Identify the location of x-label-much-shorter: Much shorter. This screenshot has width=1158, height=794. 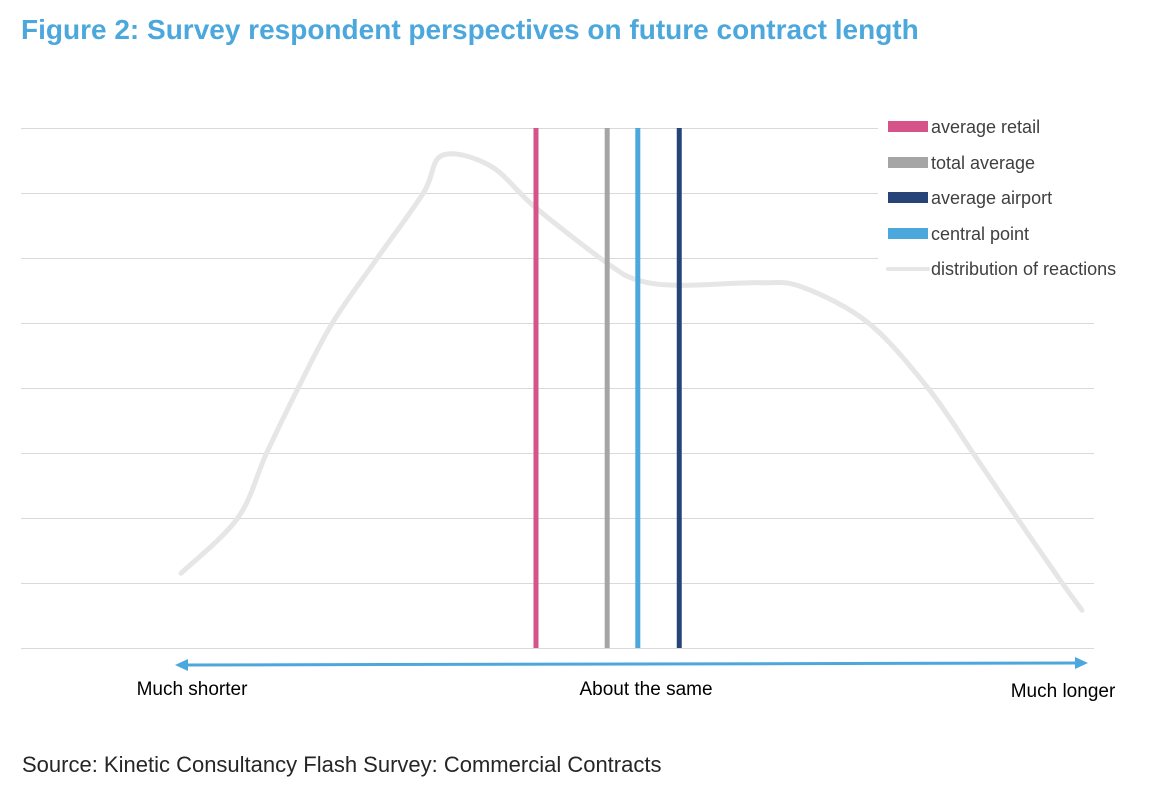
(193, 689).